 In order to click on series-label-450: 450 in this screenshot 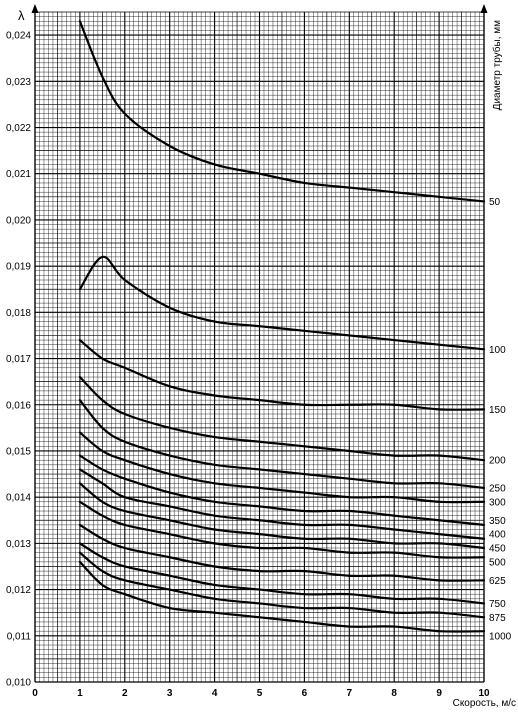, I will do `click(497, 549)`.